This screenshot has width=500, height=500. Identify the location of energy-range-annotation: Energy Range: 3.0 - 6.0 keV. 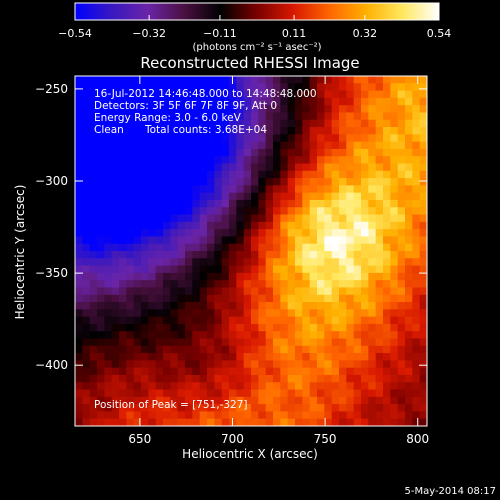
(168, 118).